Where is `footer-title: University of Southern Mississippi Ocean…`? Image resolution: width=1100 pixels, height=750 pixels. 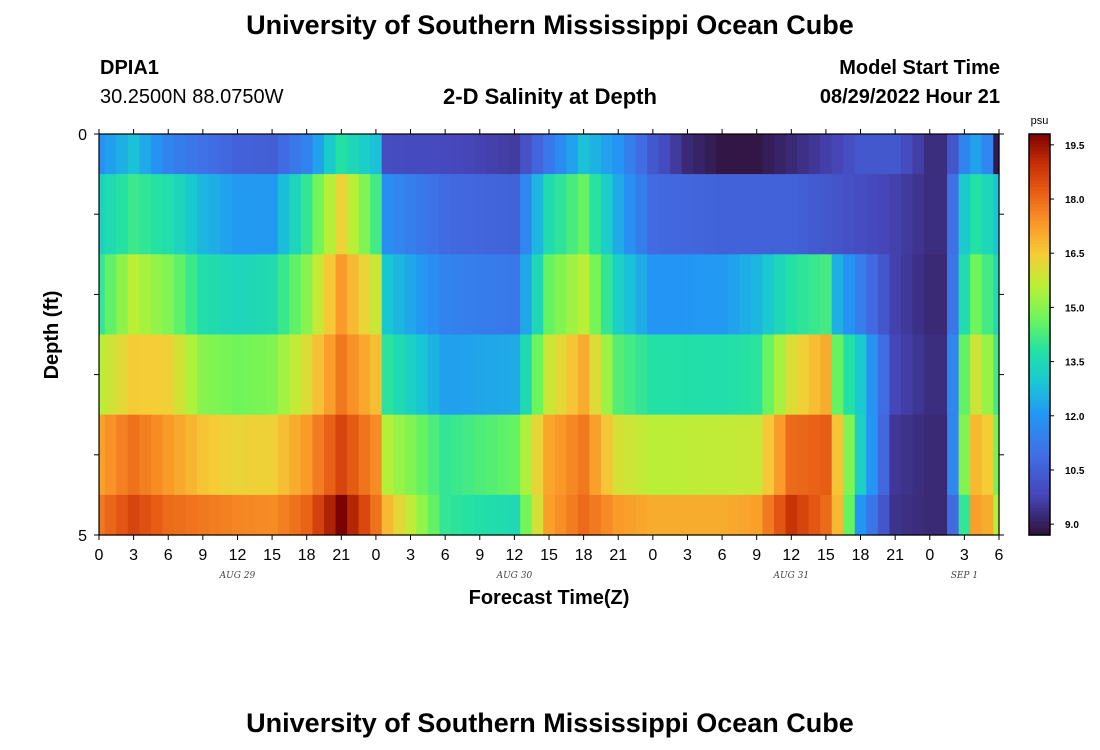
footer-title: University of Southern Mississippi Ocean… is located at coordinates (550, 723).